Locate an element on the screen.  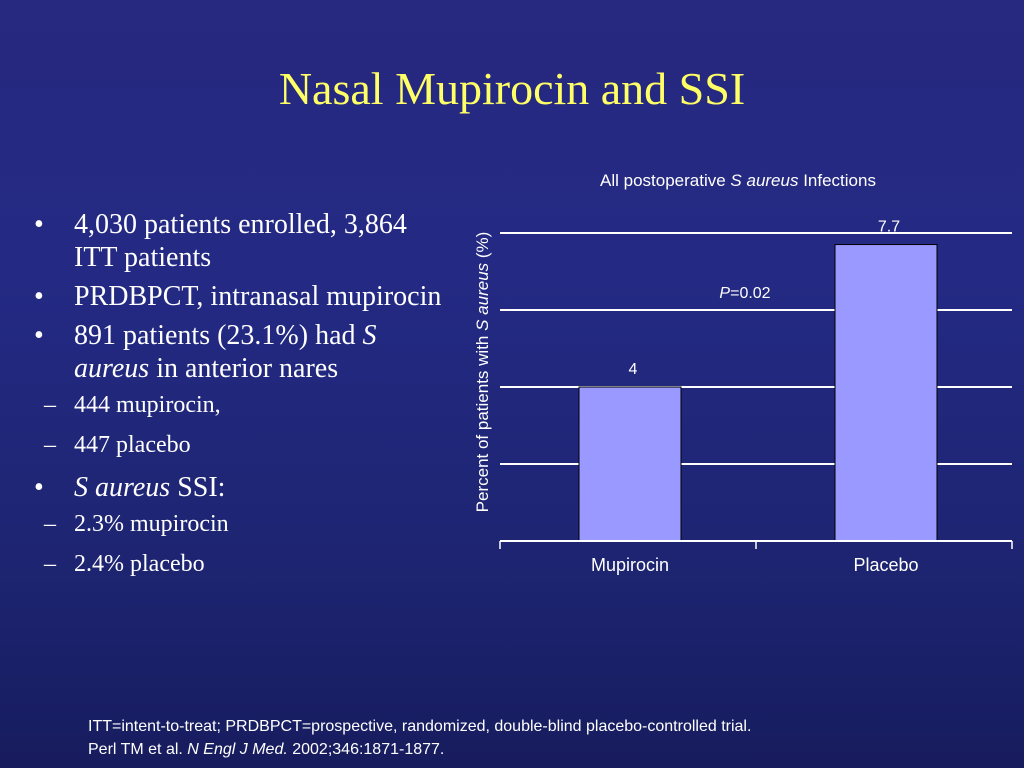
bullet-text-suffix: SSI: is located at coordinates (198, 487).